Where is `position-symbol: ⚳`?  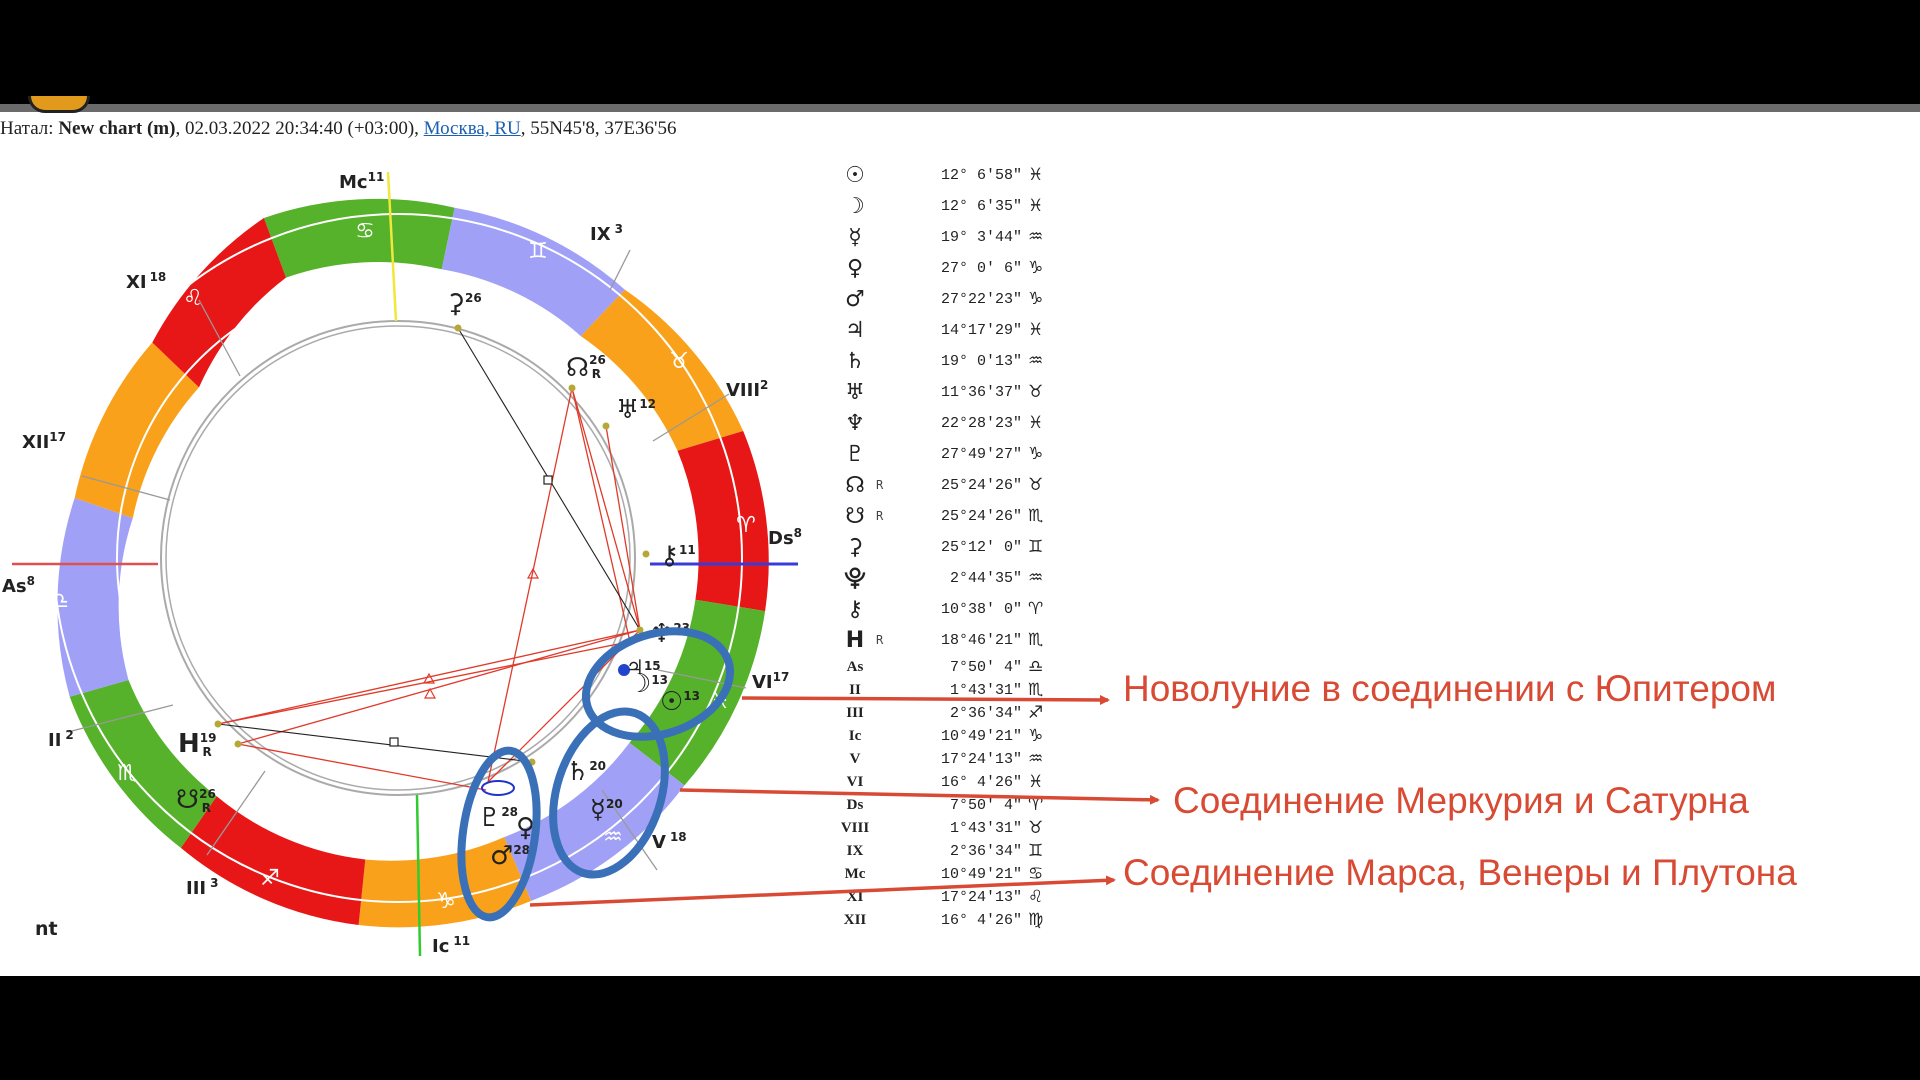 position-symbol: ⚳ is located at coordinates (855, 547).